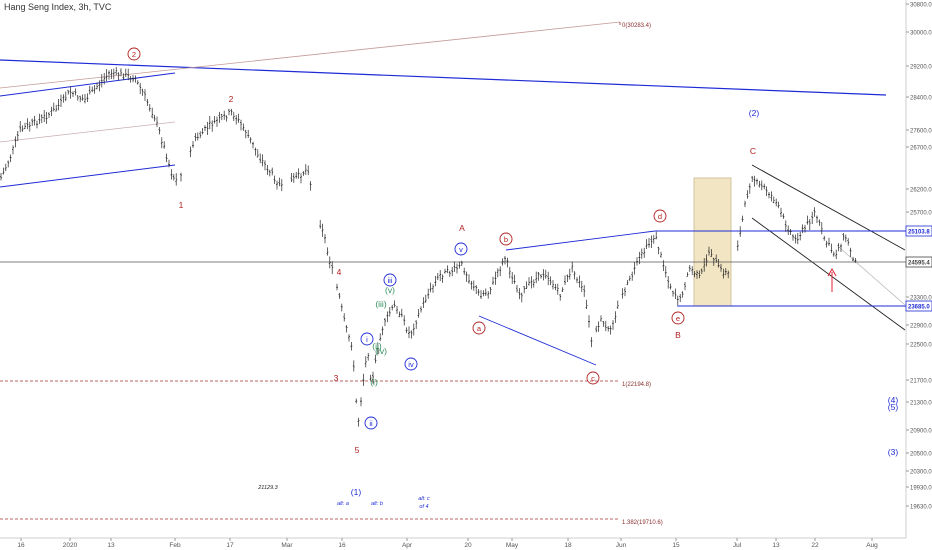  What do you see at coordinates (642, 523) in the screenshot?
I see `fib-label: 1.382(19710.6)` at bounding box center [642, 523].